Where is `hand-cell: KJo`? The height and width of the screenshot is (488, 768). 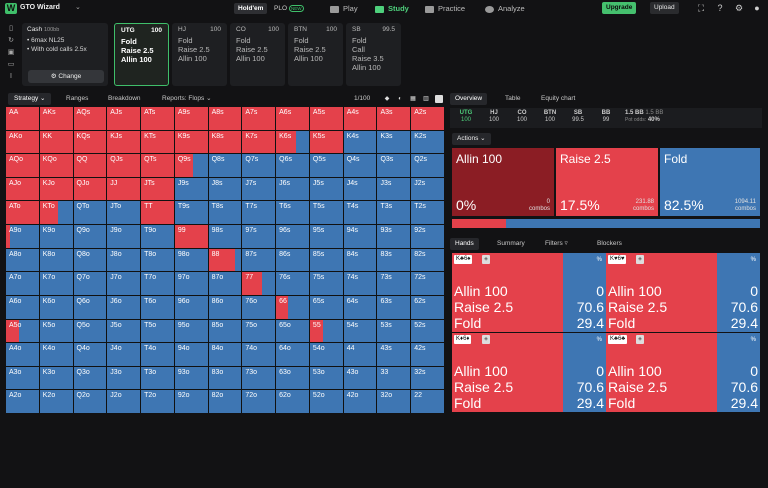 hand-cell: KJo is located at coordinates (56, 189).